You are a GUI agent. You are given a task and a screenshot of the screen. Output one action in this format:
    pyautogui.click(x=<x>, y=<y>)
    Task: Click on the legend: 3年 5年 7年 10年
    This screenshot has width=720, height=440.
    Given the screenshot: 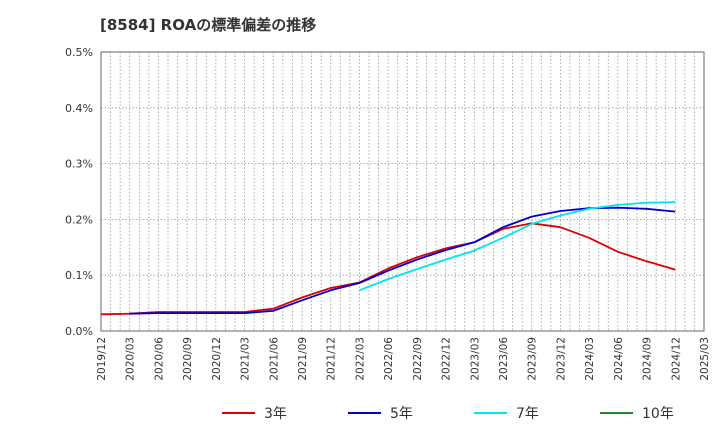 What is the action you would take?
    pyautogui.click(x=448, y=414)
    